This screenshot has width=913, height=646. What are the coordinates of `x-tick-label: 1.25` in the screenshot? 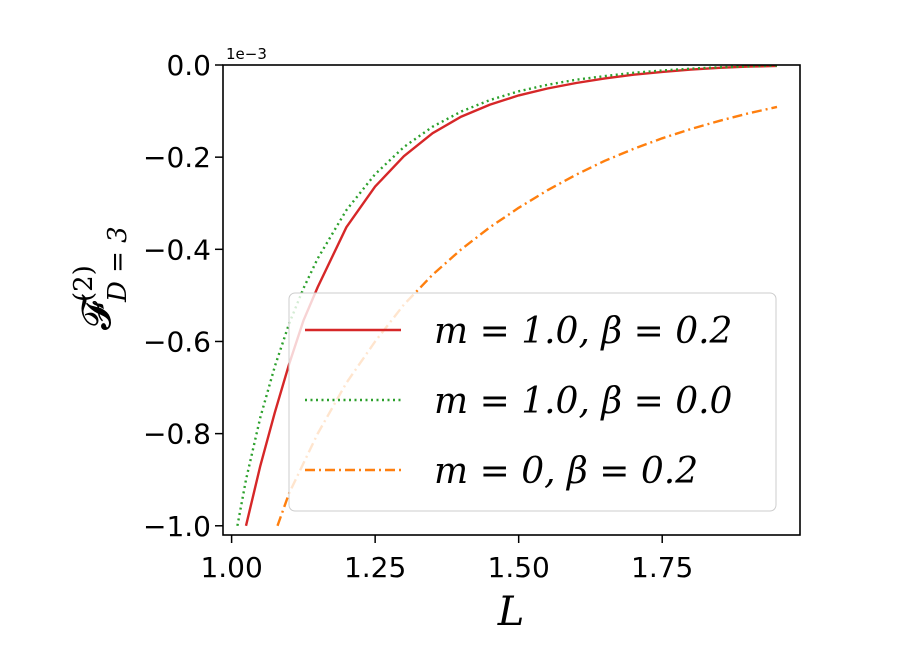 It's located at (375, 567).